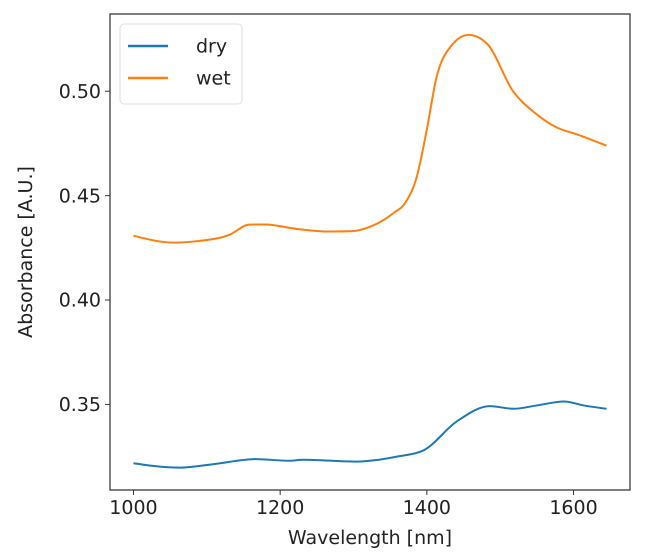  Describe the element at coordinates (133, 508) in the screenshot. I see `x-tick-label: 1000` at that location.